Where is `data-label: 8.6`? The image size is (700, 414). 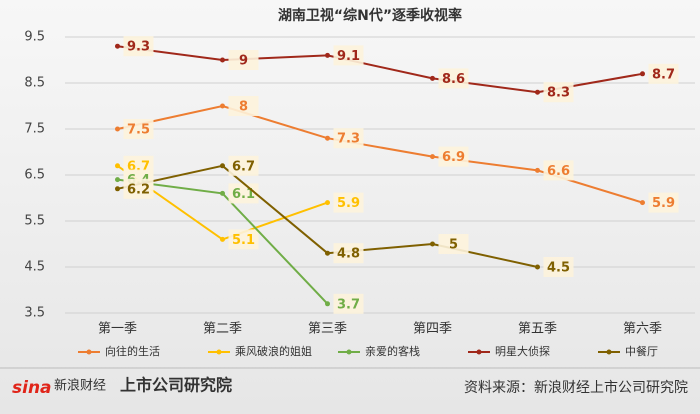 data-label: 8.6 is located at coordinates (453, 79).